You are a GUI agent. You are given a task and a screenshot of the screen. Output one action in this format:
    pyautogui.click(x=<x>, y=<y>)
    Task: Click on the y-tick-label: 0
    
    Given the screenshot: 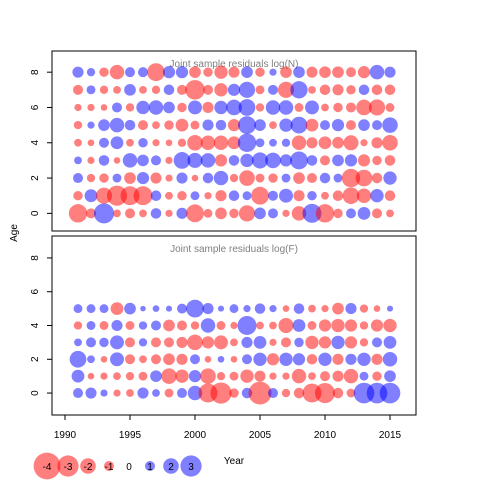 What is the action you would take?
    pyautogui.click(x=35, y=213)
    